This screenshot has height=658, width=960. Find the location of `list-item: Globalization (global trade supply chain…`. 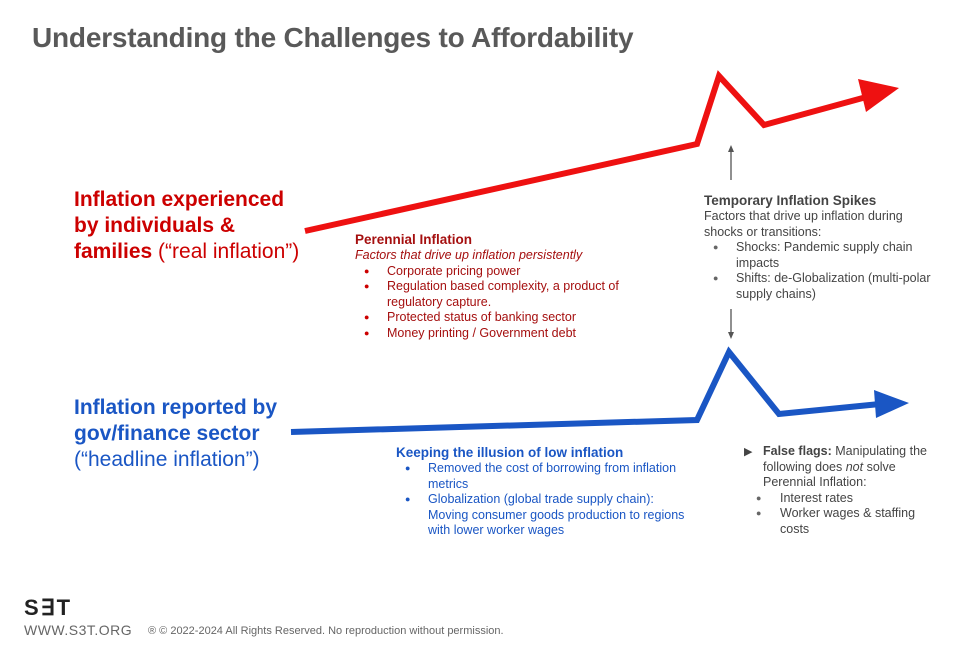

list-item: Globalization (global trade supply chain… is located at coordinates (546, 515).